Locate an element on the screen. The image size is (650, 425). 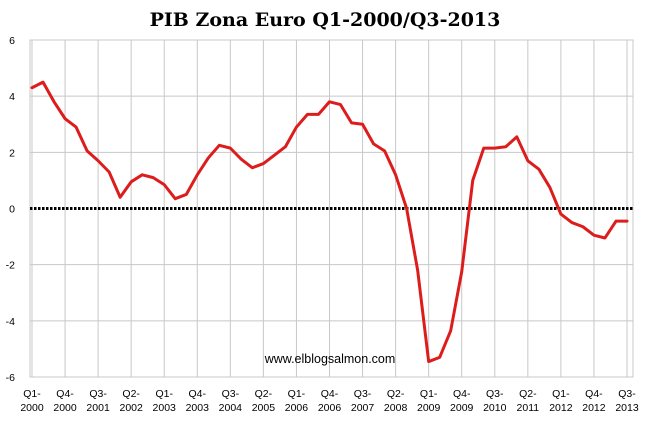
x-tick-label: Q4-2006 is located at coordinates (330, 401).